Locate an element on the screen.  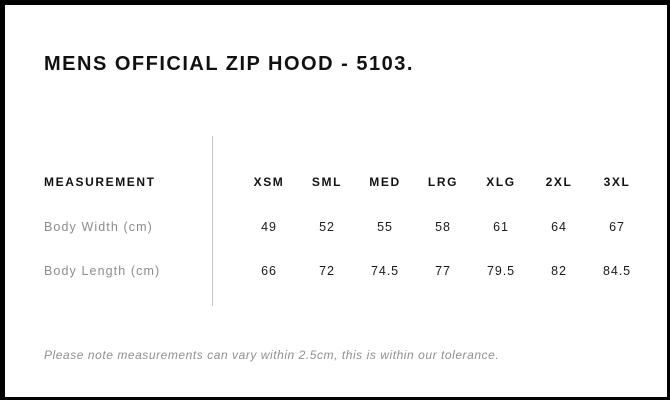
cell-body-width-med: 55 is located at coordinates (385, 227).